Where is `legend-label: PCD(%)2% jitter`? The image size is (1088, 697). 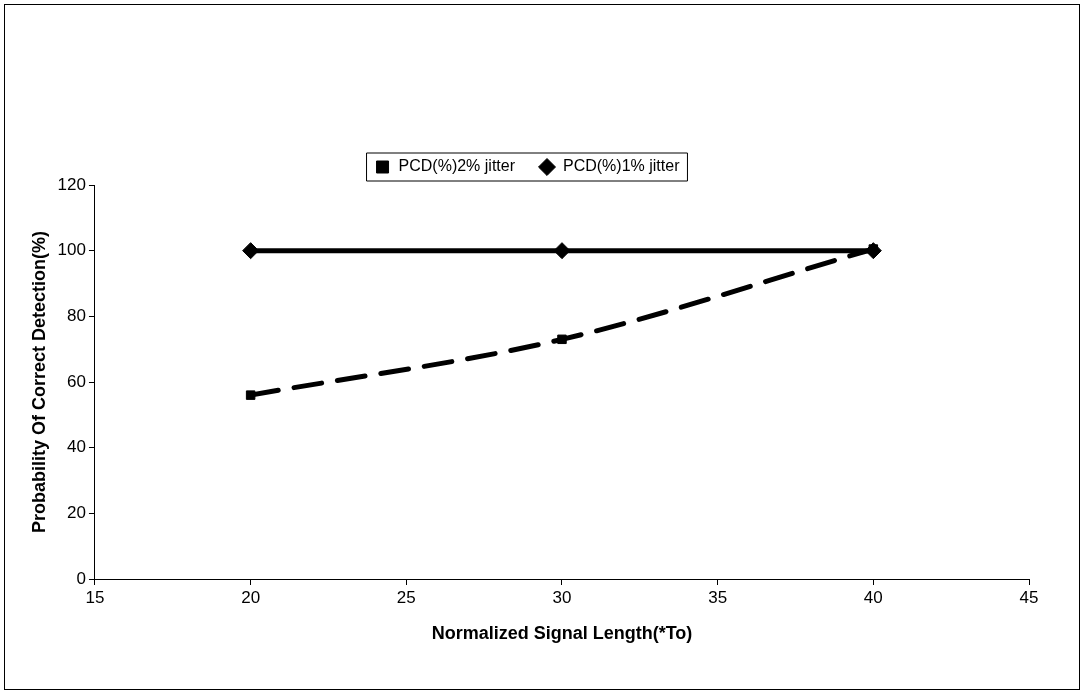
legend-label: PCD(%)2% jitter is located at coordinates (457, 166).